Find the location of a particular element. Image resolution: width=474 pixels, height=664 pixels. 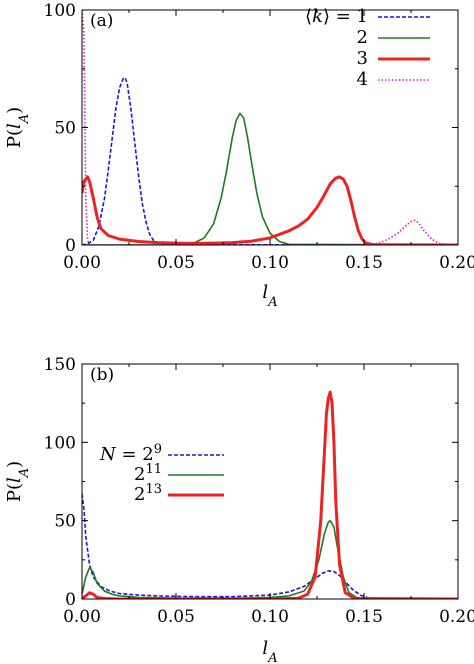

legend-entry-label: 211 is located at coordinates (148, 474).